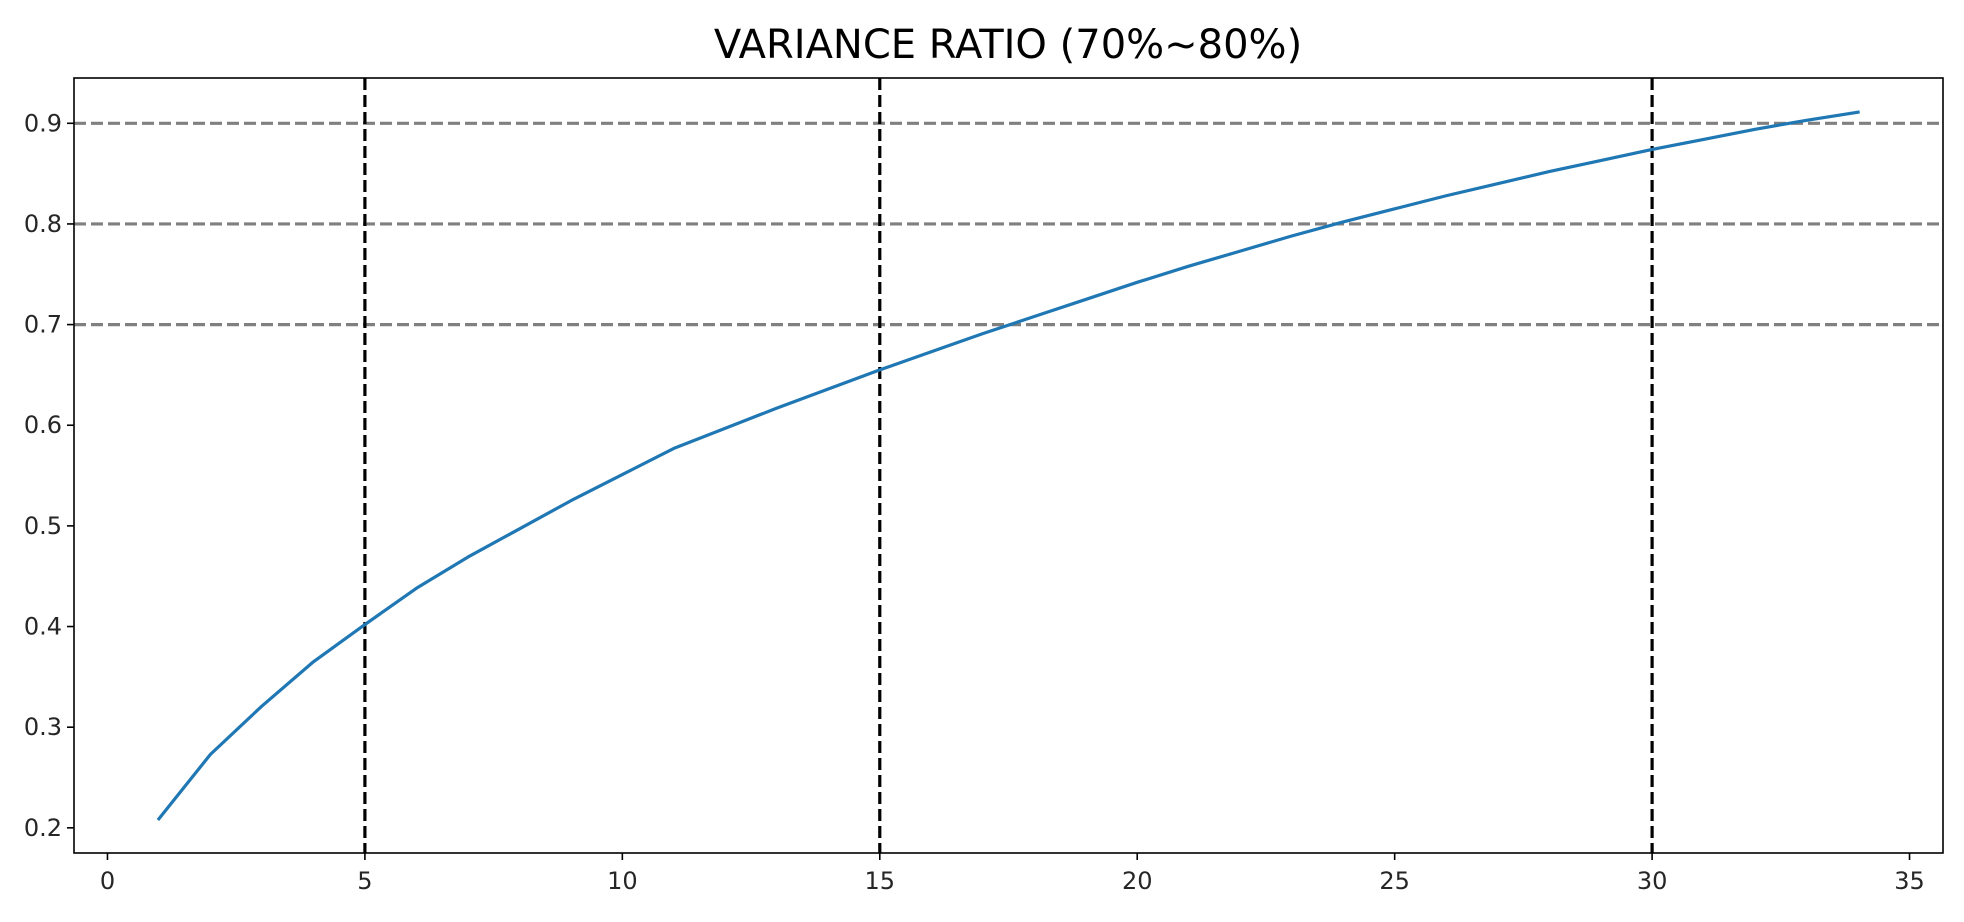 The width and height of the screenshot is (1964, 922). Describe the element at coordinates (1008, 45) in the screenshot. I see `chart-title: VARIANCE RATIO (70%~80%)` at that location.